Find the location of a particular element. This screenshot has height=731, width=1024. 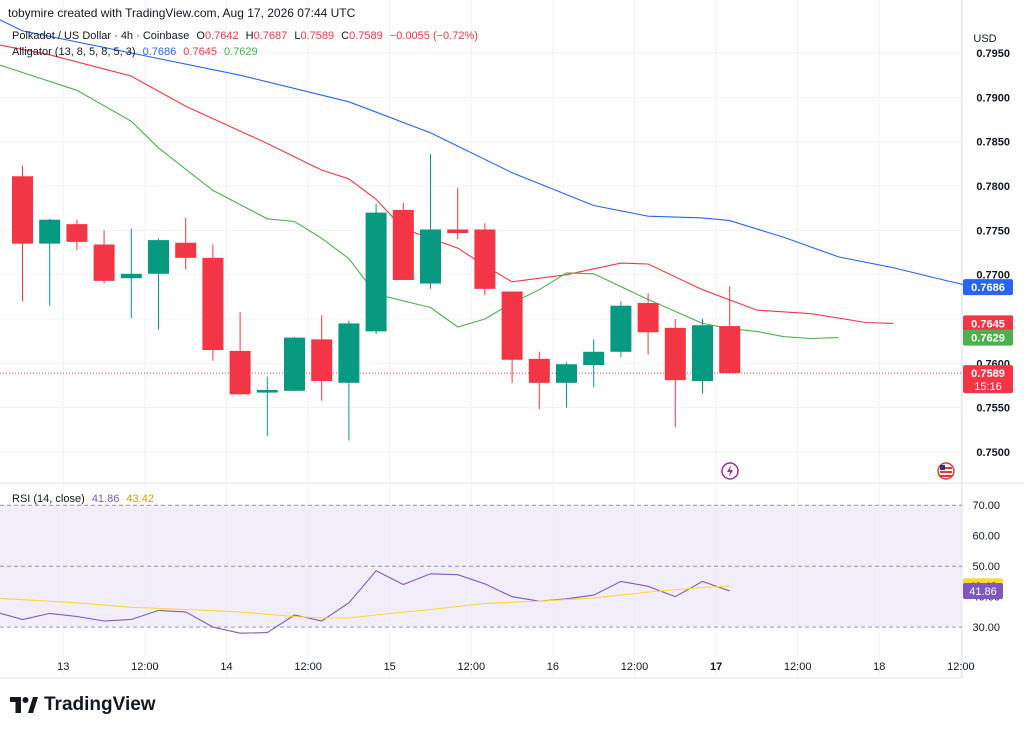

price-tick-label: 0.7800 is located at coordinates (993, 187).